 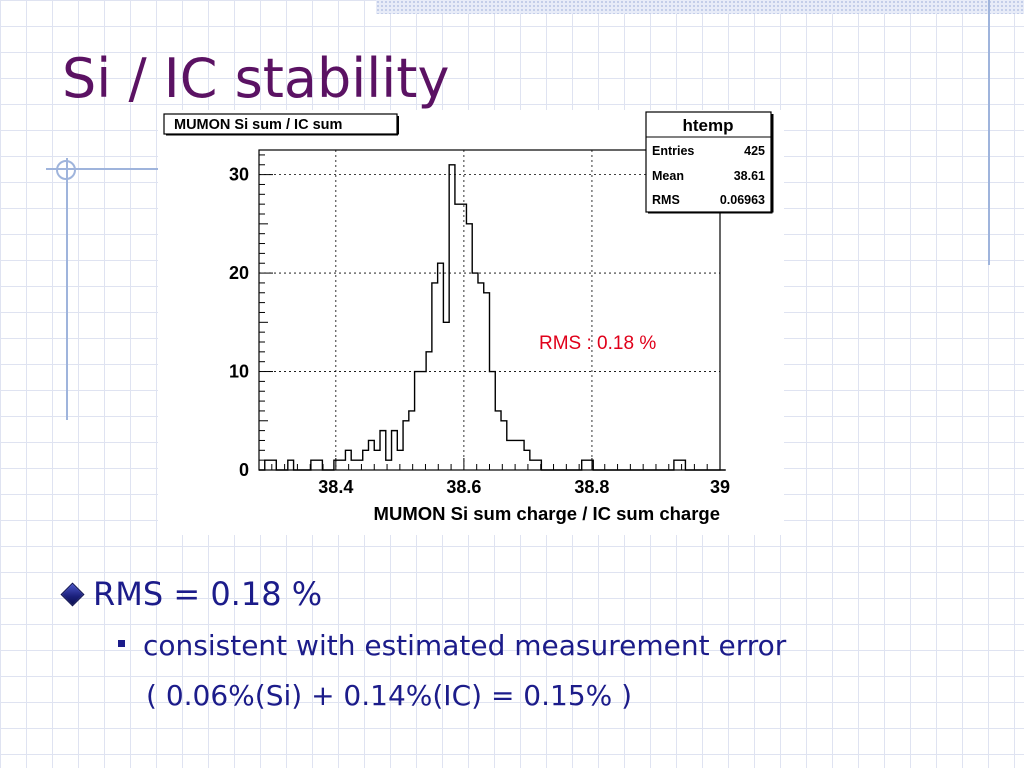 What do you see at coordinates (258, 125) in the screenshot?
I see `chart-title: MUMON Si sum / IC sum` at bounding box center [258, 125].